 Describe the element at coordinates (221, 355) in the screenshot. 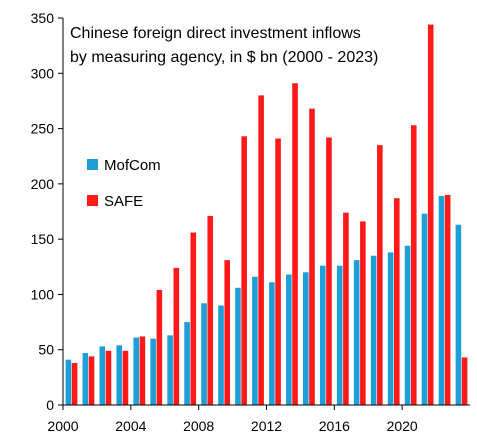

I see `bar-mofcom-2009` at that location.